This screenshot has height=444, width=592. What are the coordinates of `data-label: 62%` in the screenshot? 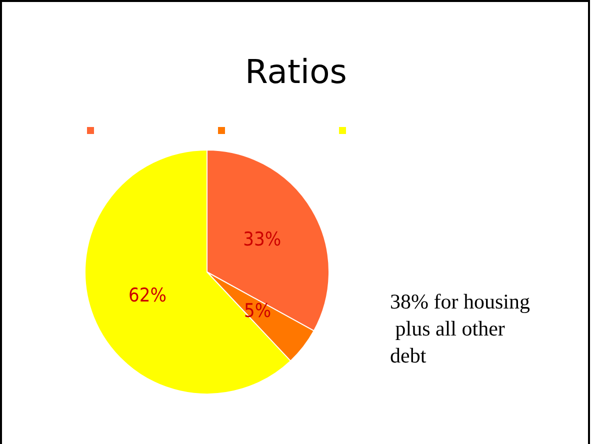 It's located at (147, 295).